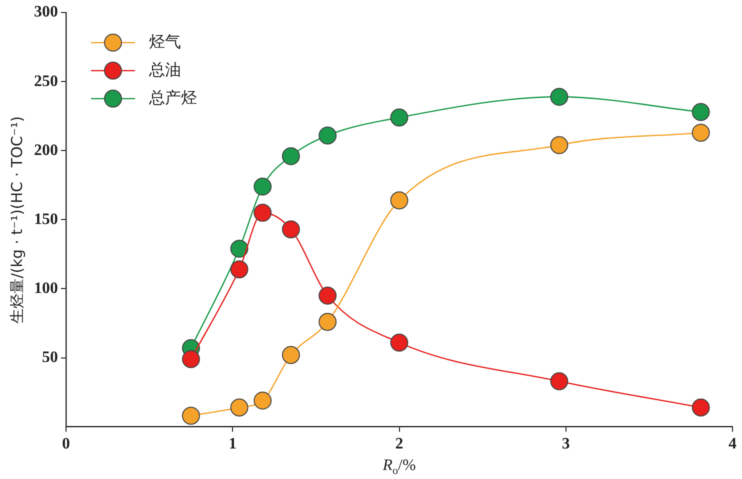 The width and height of the screenshot is (742, 479). What do you see at coordinates (566, 444) in the screenshot?
I see `x-tick-label: 3` at bounding box center [566, 444].